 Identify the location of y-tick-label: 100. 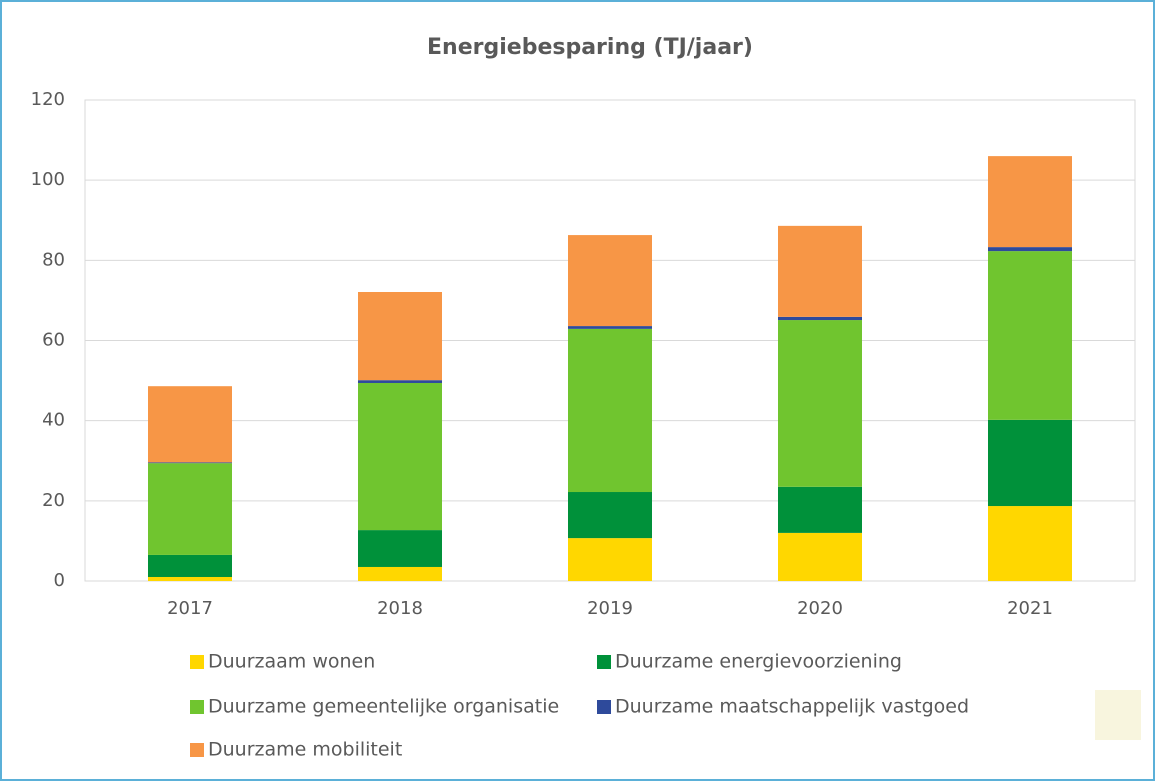
(48, 179).